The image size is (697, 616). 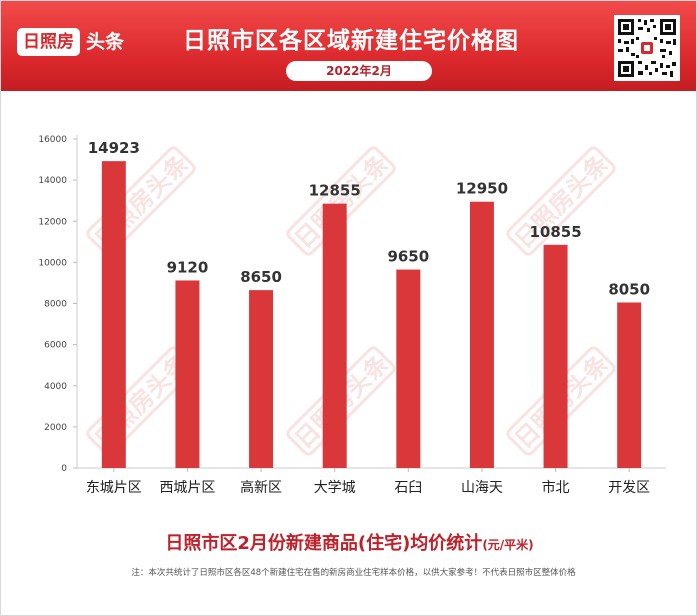 What do you see at coordinates (647, 48) in the screenshot?
I see `qr-code-icon` at bounding box center [647, 48].